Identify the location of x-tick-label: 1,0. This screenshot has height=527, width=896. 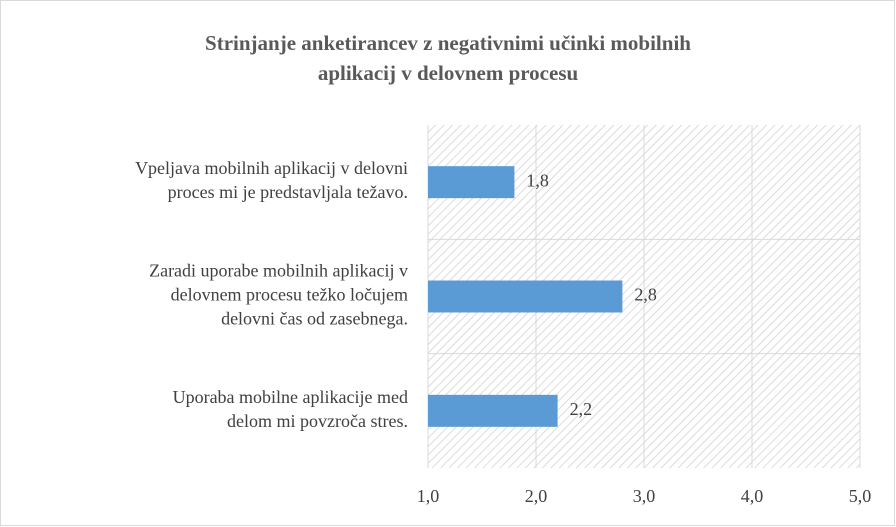
(428, 496).